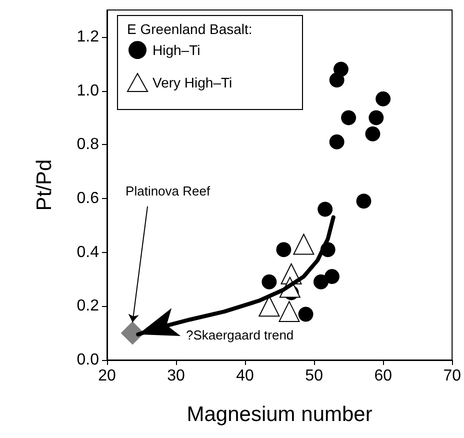  Describe the element at coordinates (88, 91) in the screenshot. I see `y-tick-label: 1.0` at that location.